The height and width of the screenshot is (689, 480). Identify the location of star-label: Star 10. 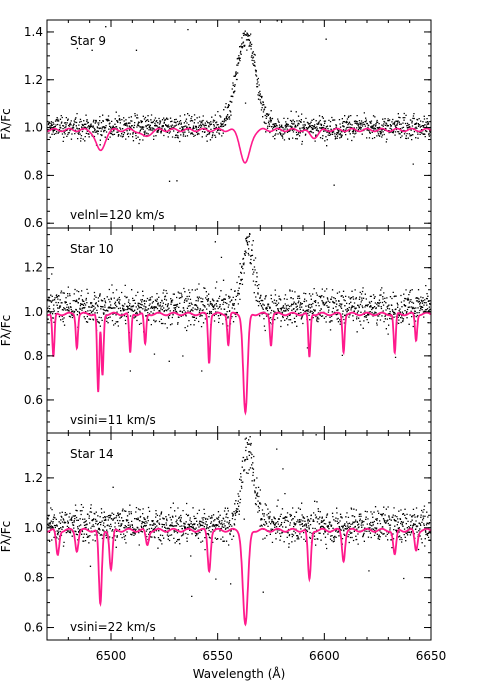
(92, 249).